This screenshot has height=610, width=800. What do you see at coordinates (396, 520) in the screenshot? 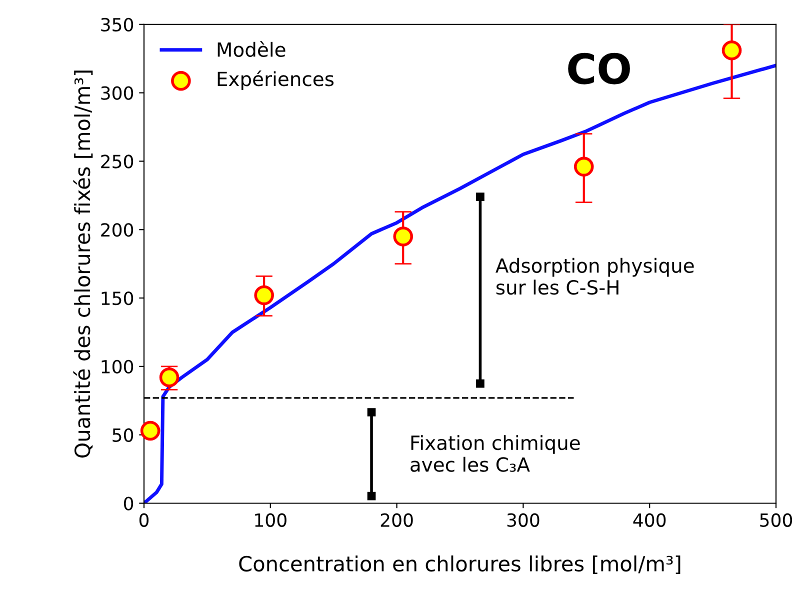
I see `x-tick-label: 200` at bounding box center [396, 520].